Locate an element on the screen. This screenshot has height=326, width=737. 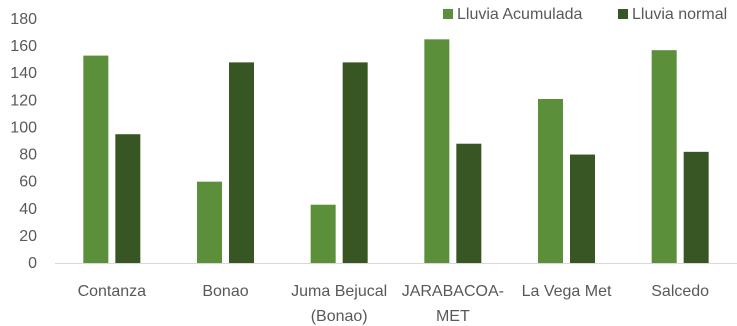
y-tick-label: 140 is located at coordinates (23, 73).